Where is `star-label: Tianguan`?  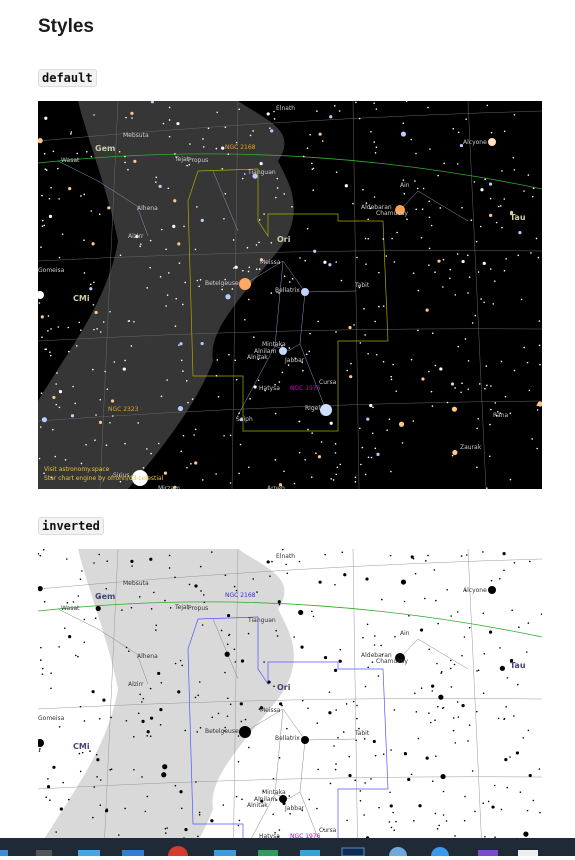 star-label: Tianguan is located at coordinates (261, 620).